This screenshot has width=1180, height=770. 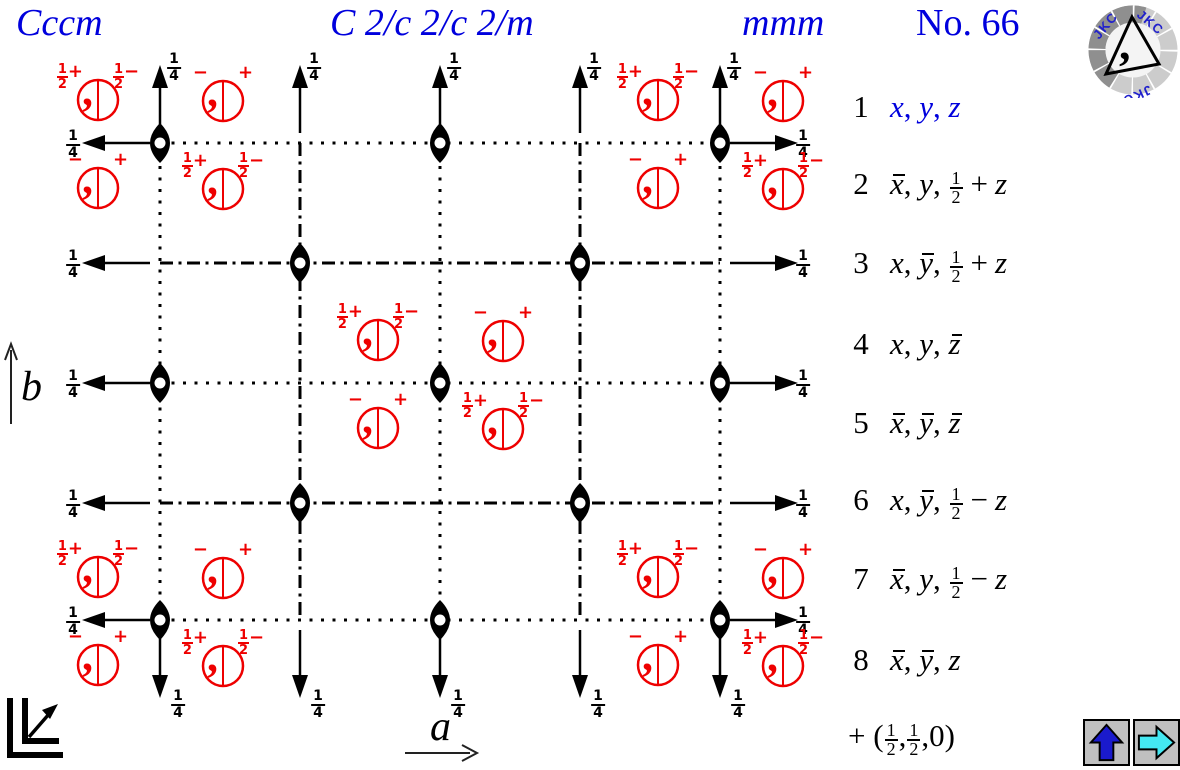 What do you see at coordinates (927, 186) in the screenshot?
I see `position-row: 2 x, y, 1 2 + z` at bounding box center [927, 186].